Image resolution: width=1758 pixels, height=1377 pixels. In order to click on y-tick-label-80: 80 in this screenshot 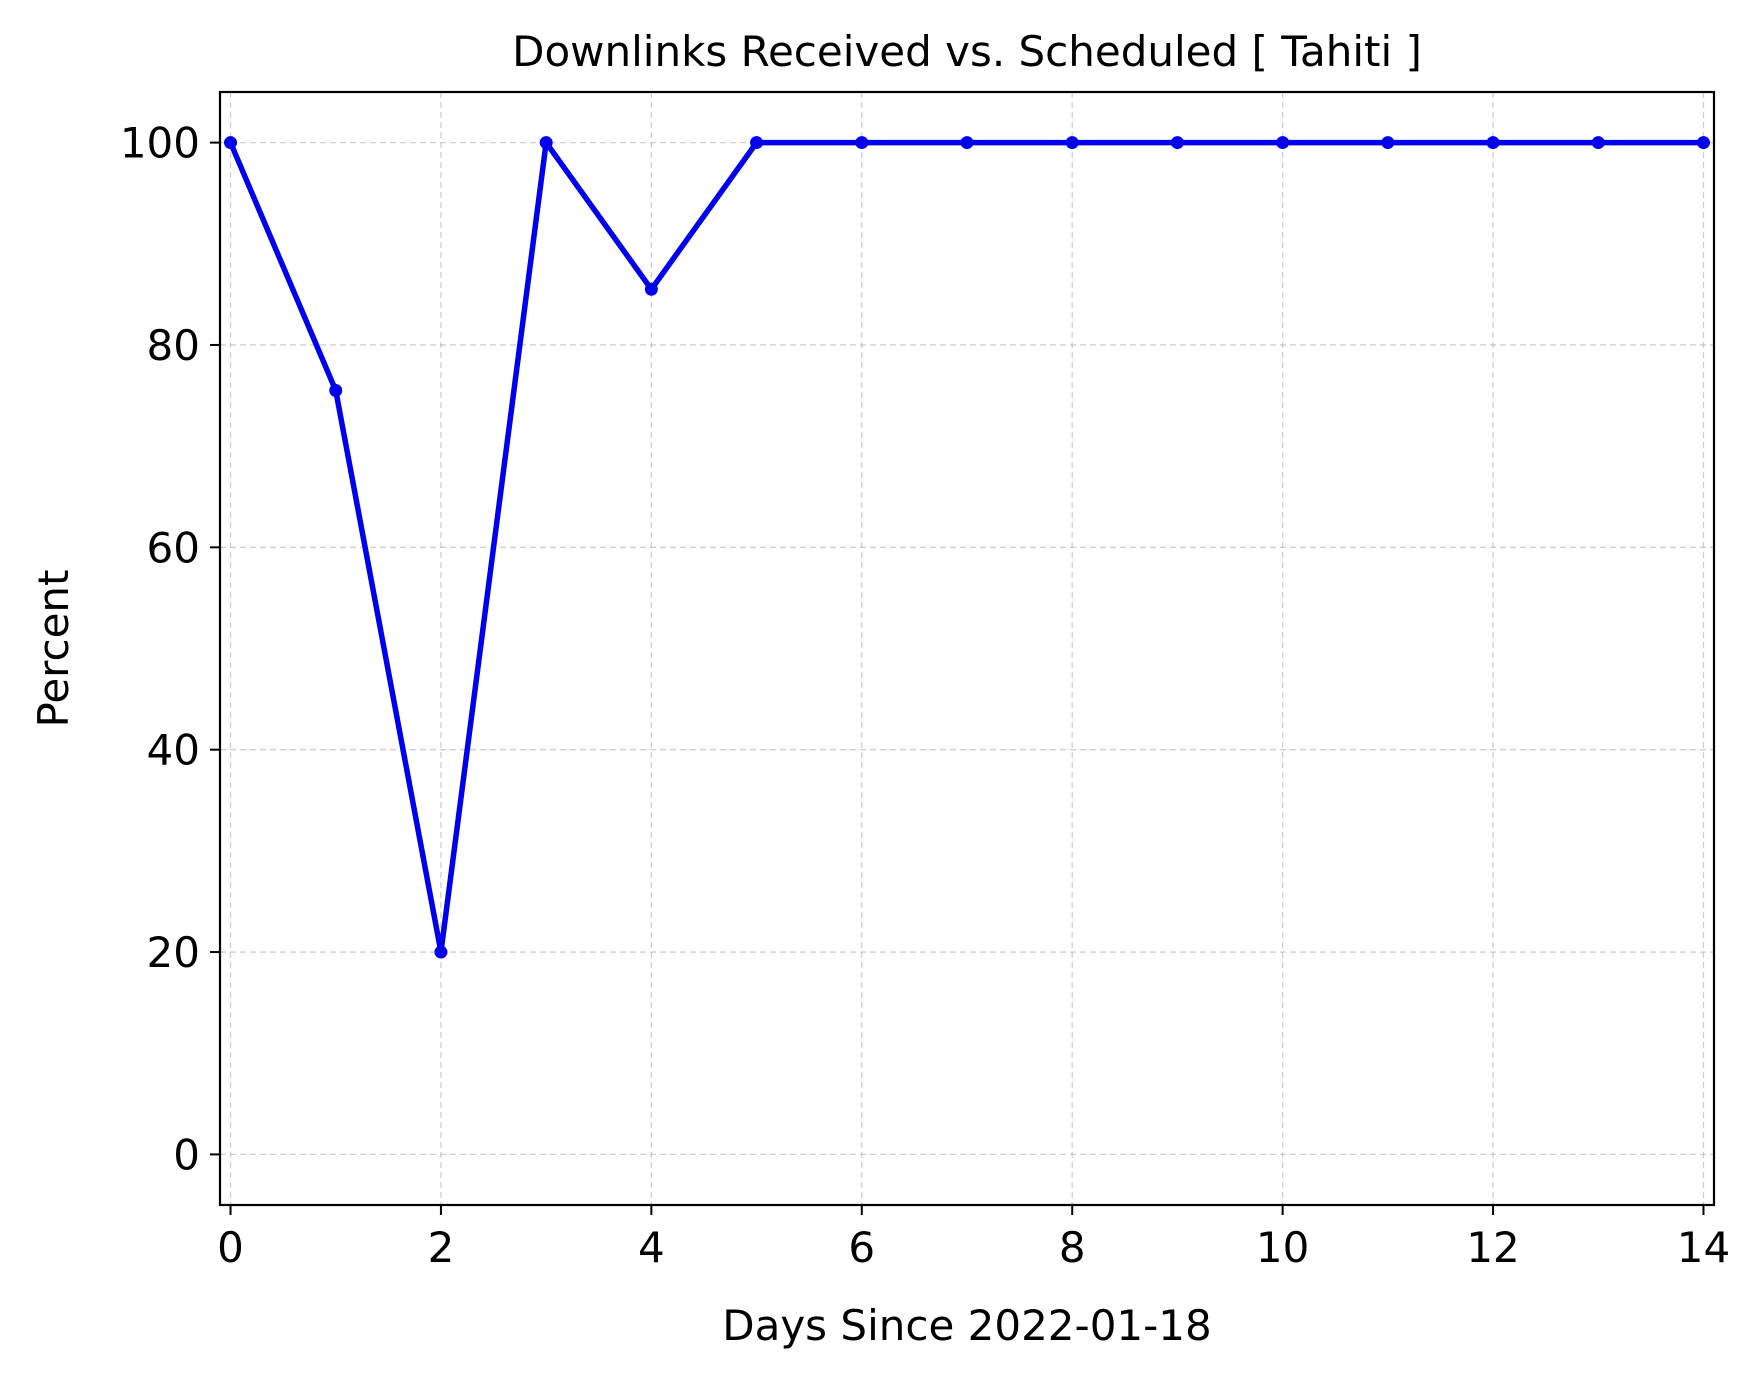, I will do `click(173, 345)`.